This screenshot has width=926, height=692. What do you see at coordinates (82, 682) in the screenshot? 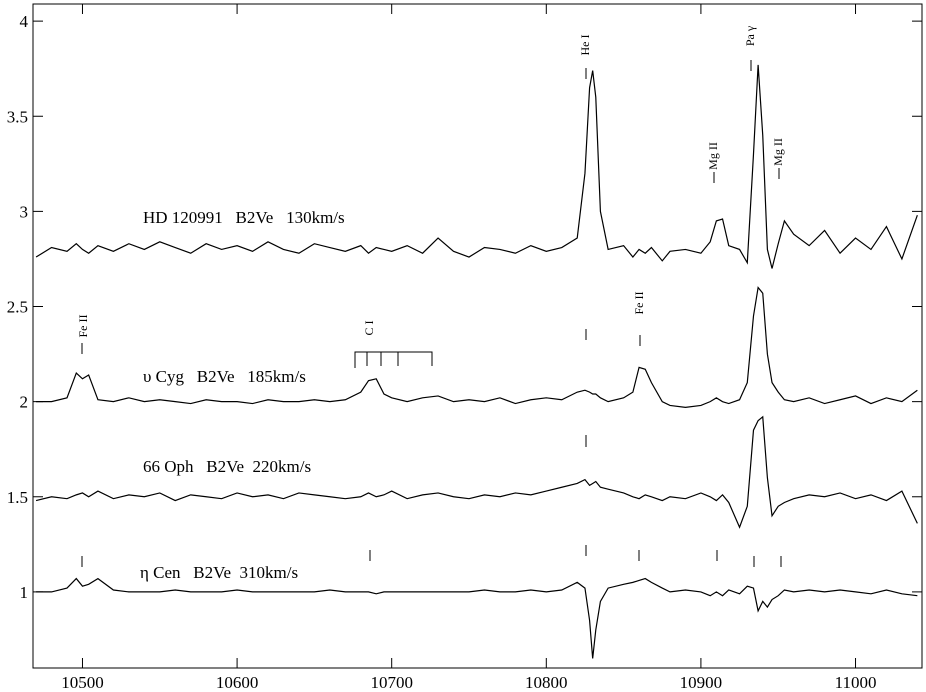
I see `x-tick-label: 10500` at bounding box center [82, 682].